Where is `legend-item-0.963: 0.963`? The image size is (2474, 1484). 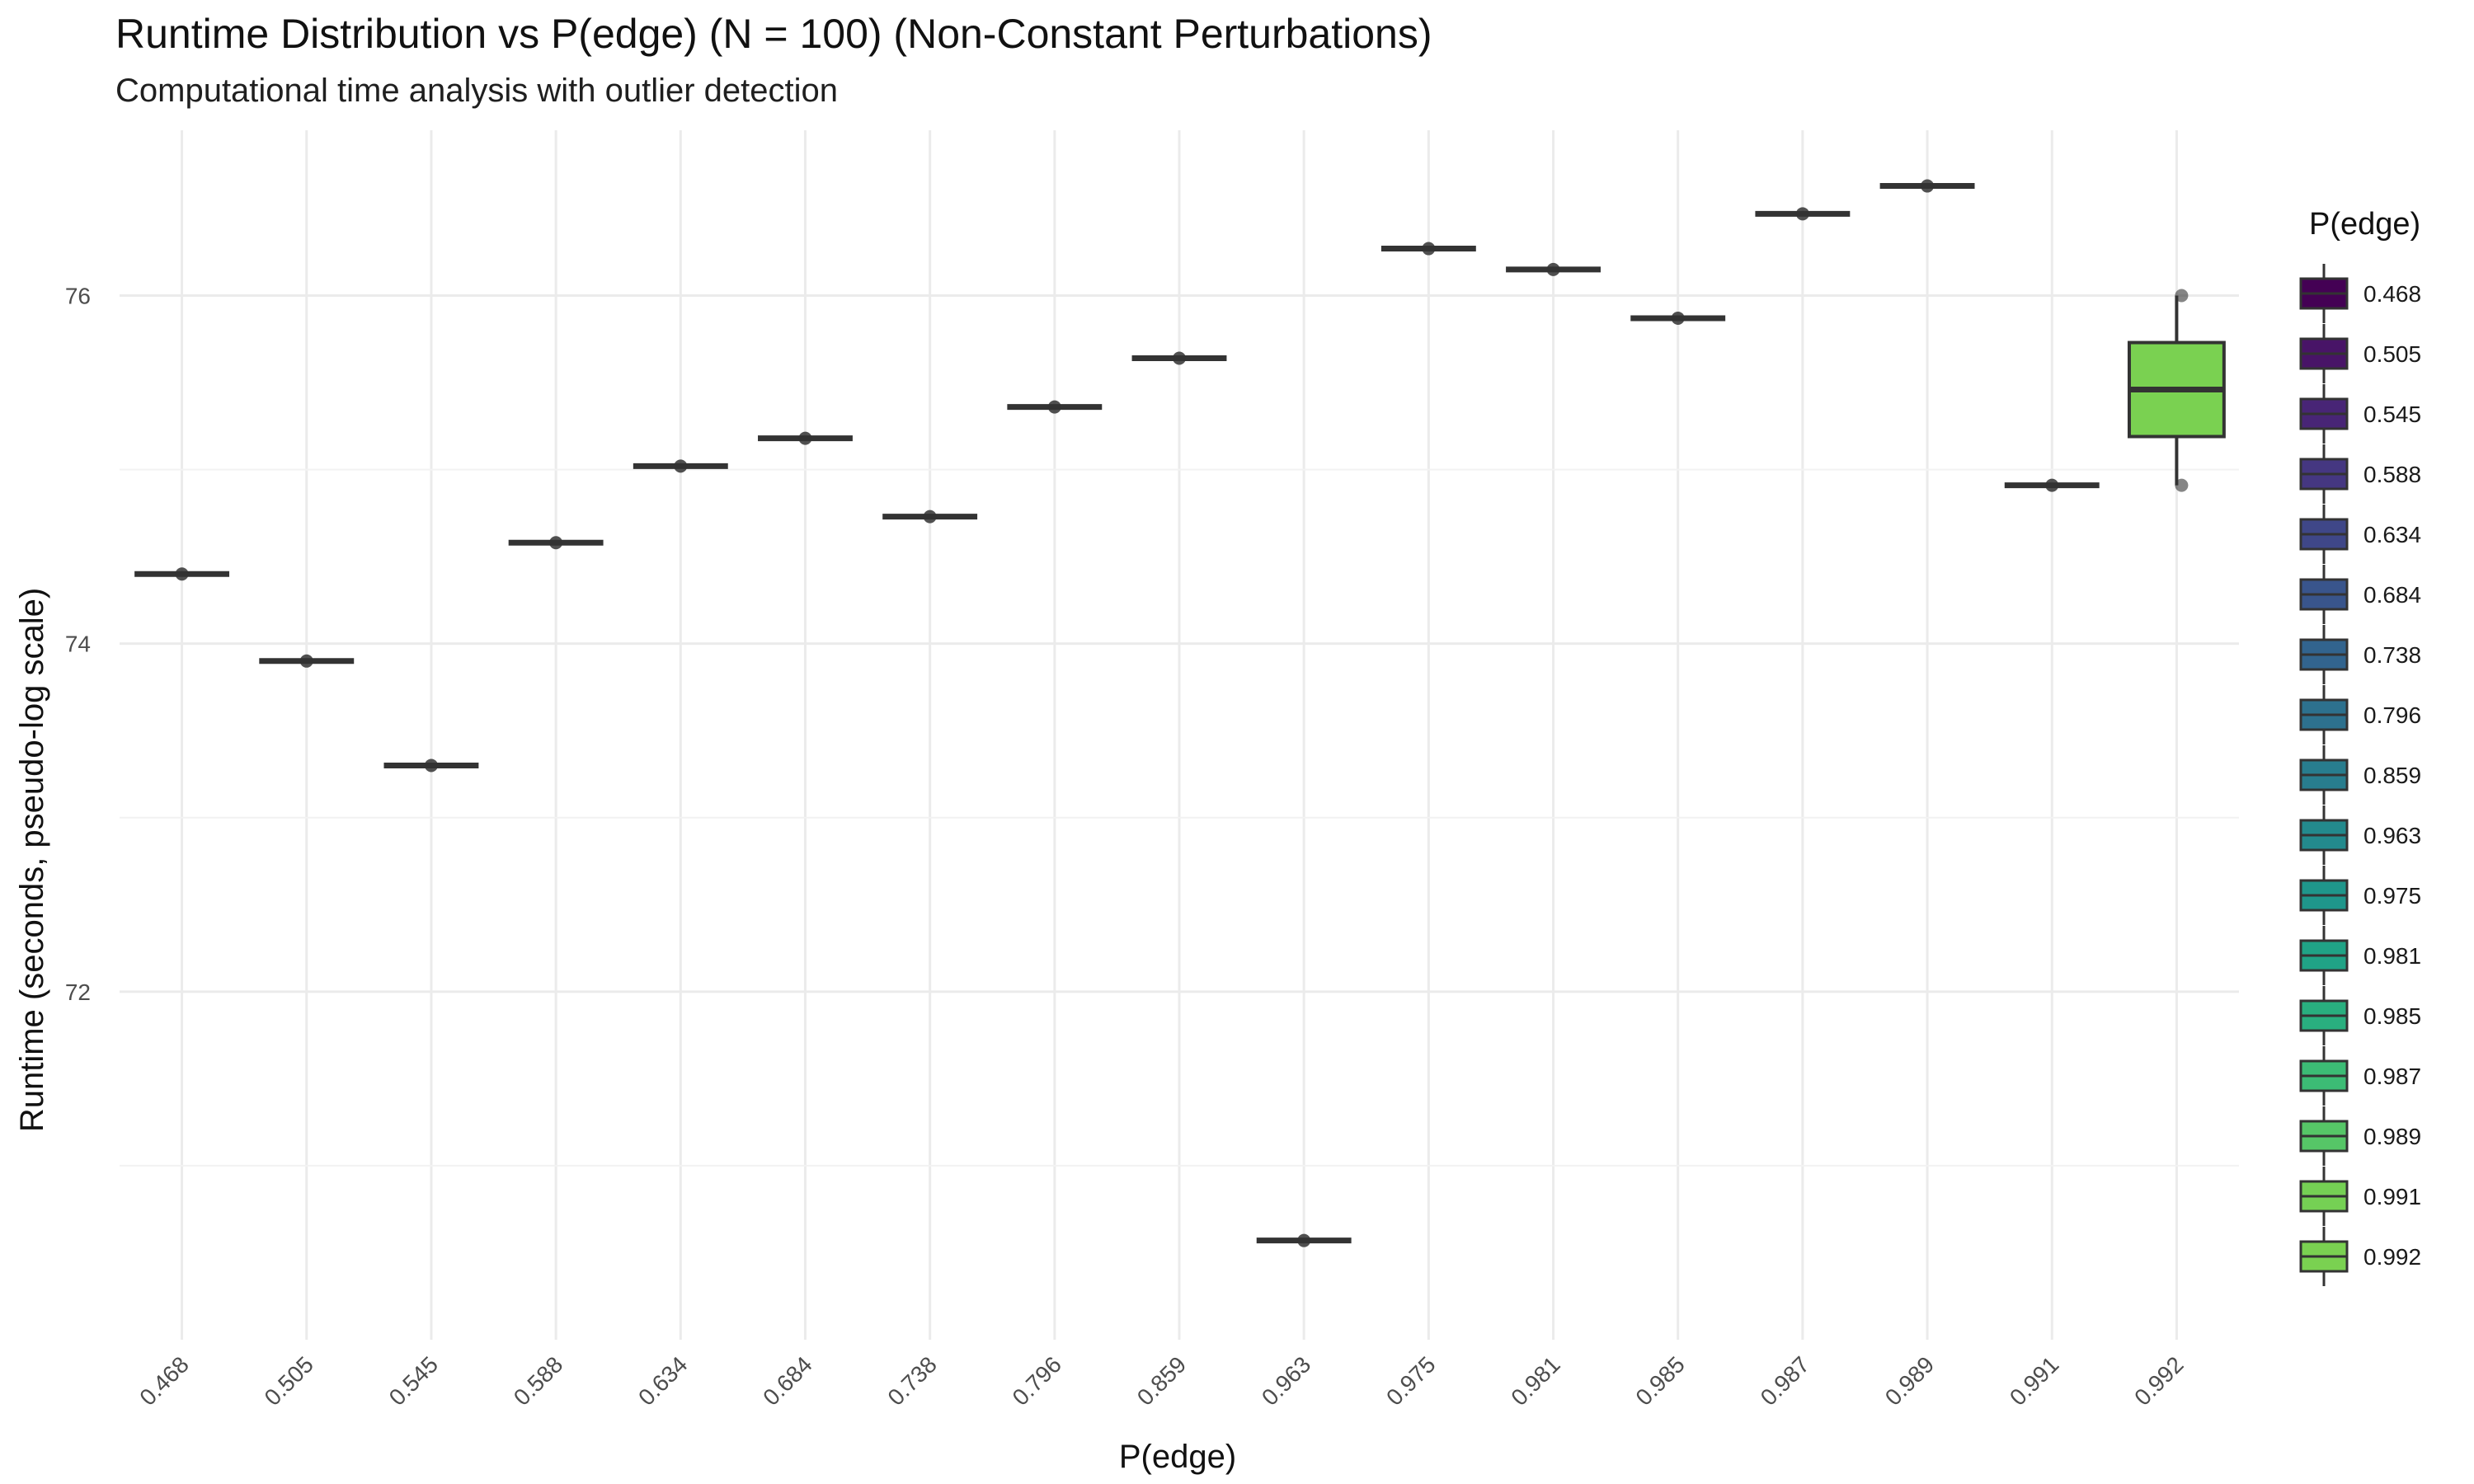 legend-item-0.963: 0.963 is located at coordinates (2360, 835).